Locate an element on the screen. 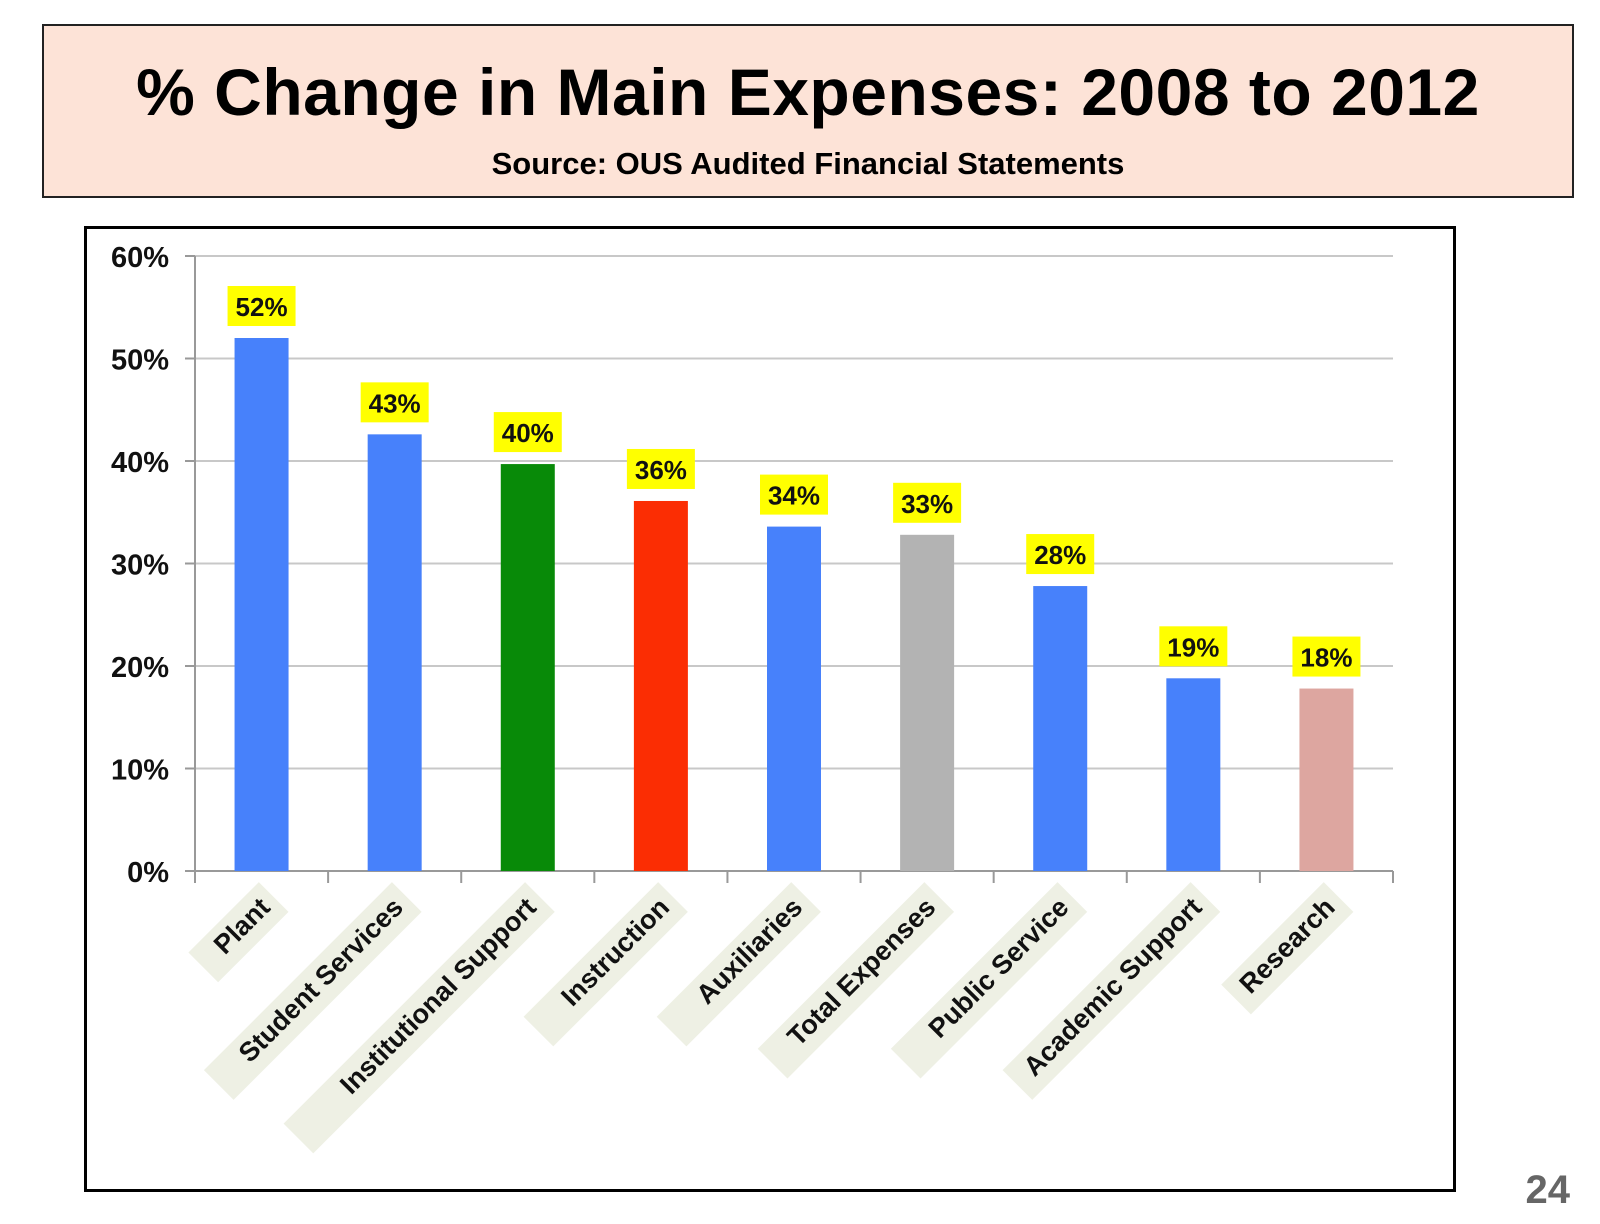 Image resolution: width=1600 pixels, height=1224 pixels. y-tick-label: 20% is located at coordinates (140, 668).